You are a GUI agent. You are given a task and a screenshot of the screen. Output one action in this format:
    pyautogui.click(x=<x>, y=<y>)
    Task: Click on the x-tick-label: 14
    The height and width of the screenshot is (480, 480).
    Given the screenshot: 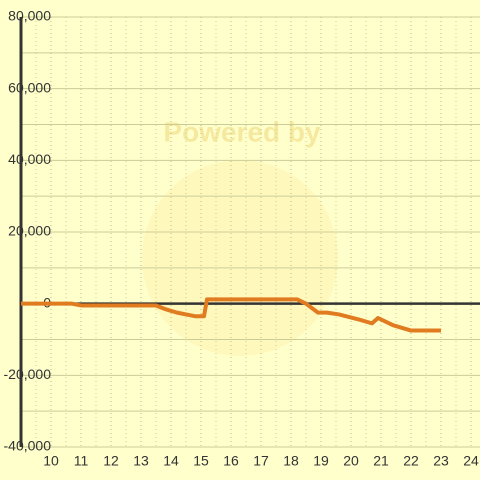 What is the action you would take?
    pyautogui.click(x=171, y=461)
    